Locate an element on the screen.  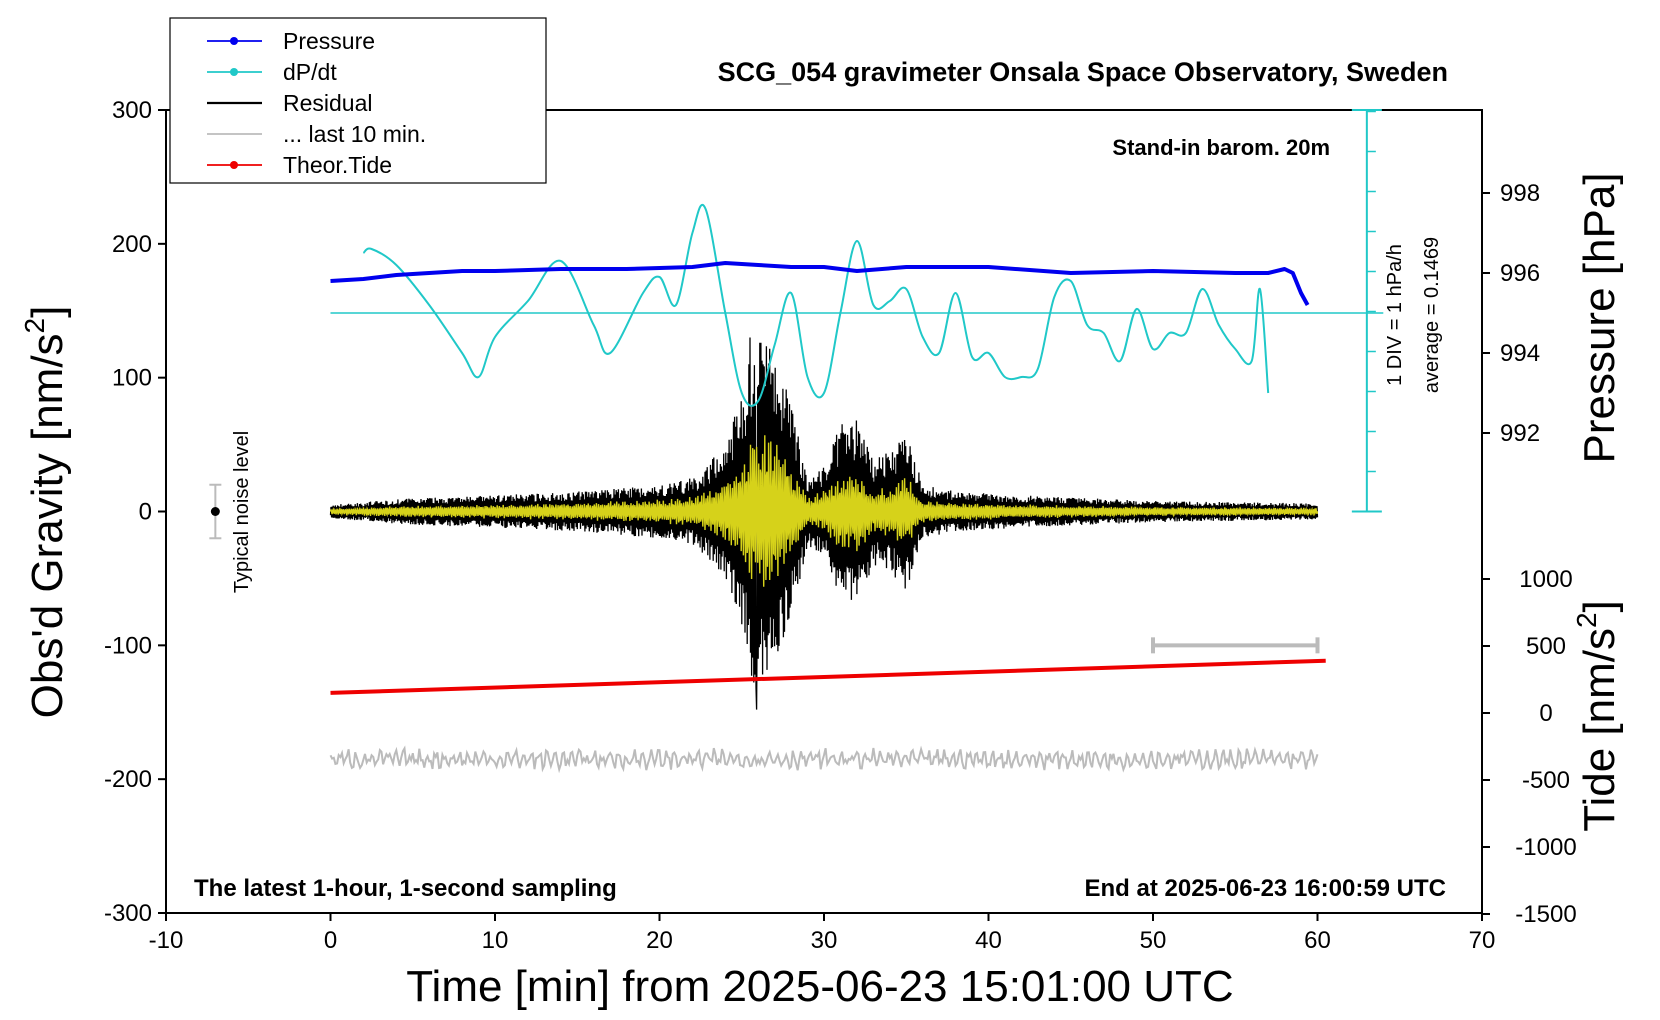
y-label-sup: 2 is located at coordinates (34, 326).